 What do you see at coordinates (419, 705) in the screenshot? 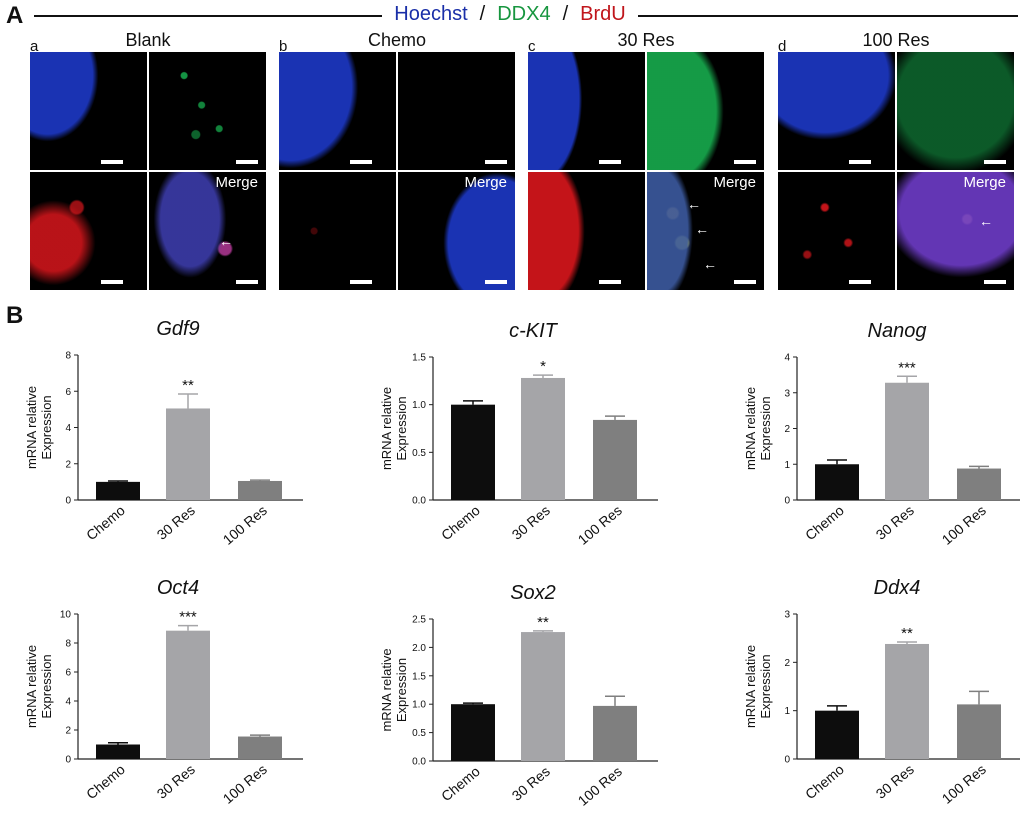
I see `y-tick-label: 1.0` at bounding box center [419, 705].